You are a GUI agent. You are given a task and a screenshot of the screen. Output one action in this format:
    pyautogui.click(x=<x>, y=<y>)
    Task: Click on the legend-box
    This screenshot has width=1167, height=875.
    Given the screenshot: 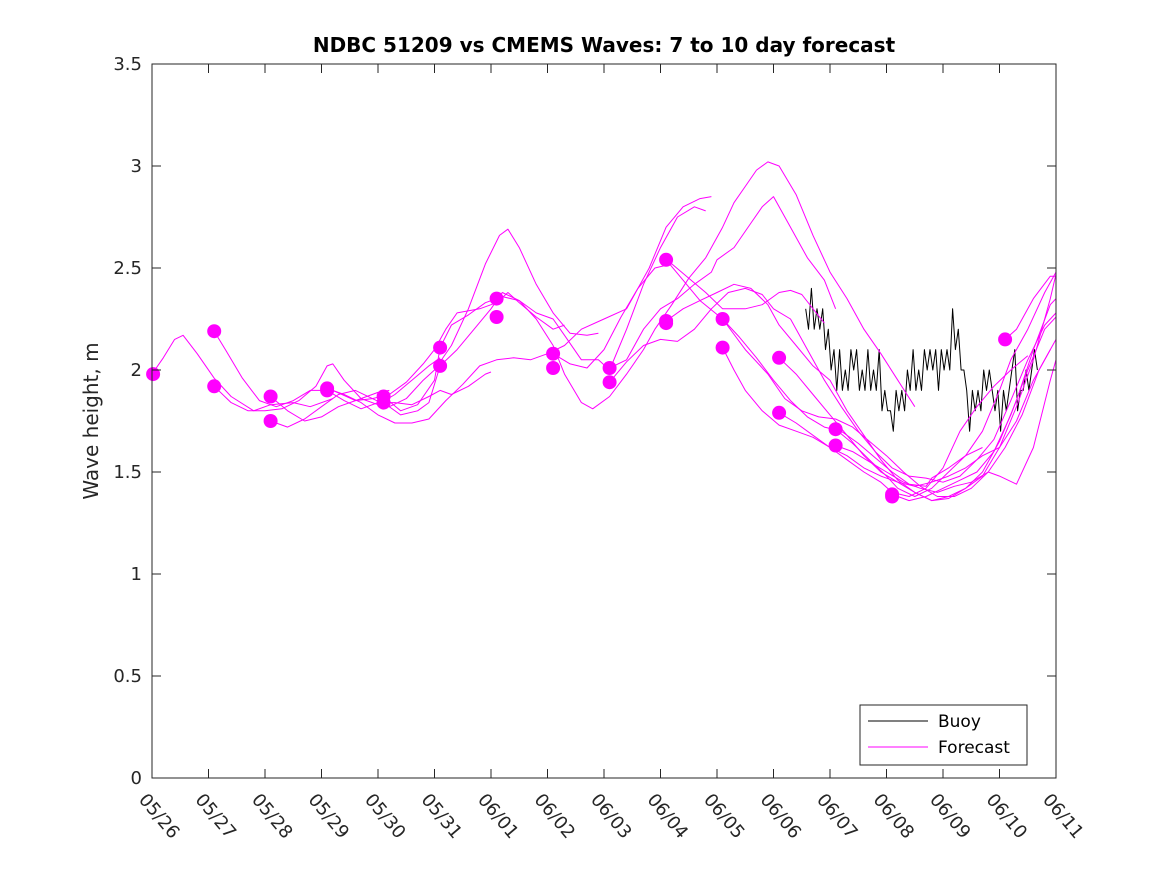 What is the action you would take?
    pyautogui.click(x=943, y=735)
    